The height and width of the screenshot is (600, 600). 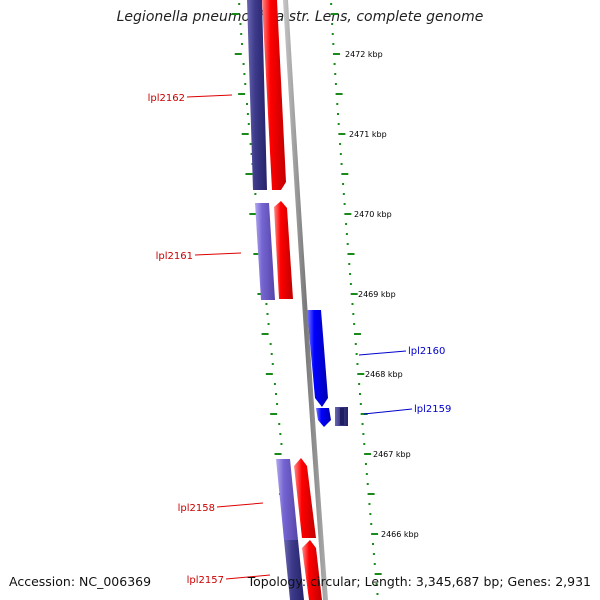 I want to click on scale-label: 2472 kbp, so click(x=364, y=54).